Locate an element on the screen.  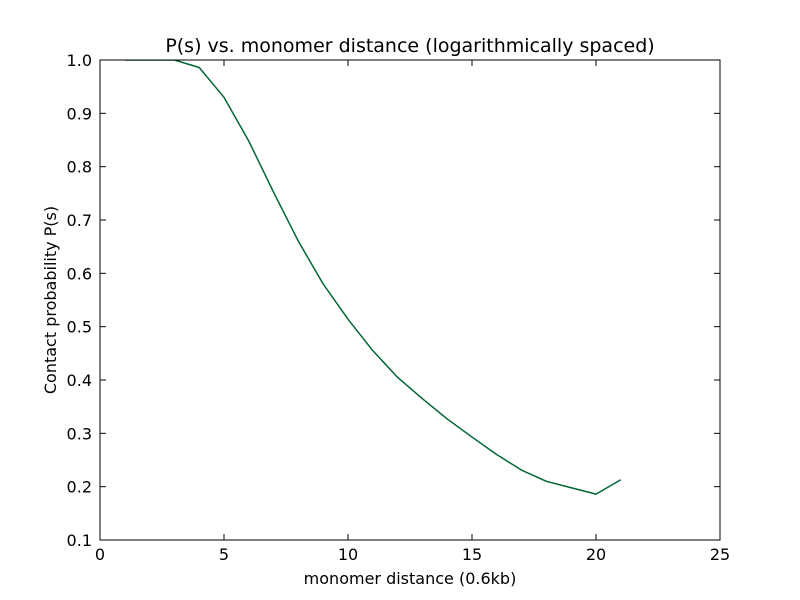
x-tick-label: 15 is located at coordinates (472, 554).